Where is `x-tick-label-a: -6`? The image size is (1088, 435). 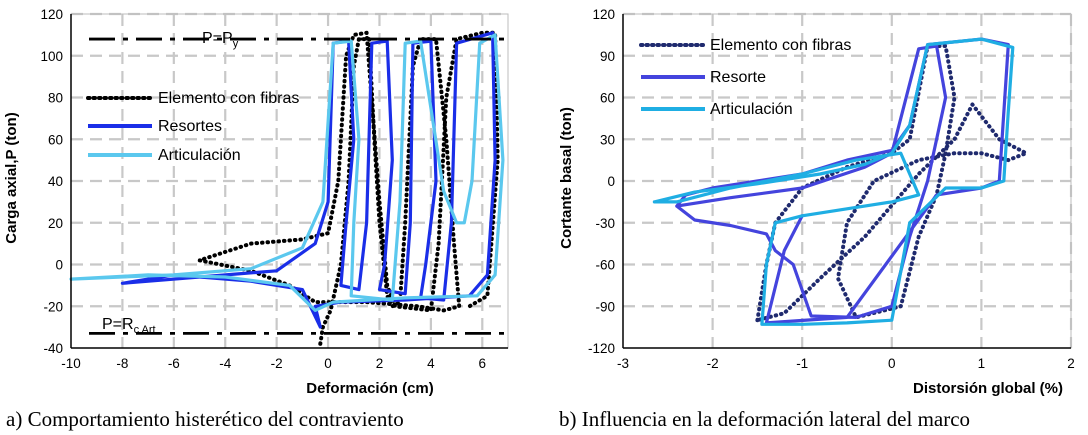 x-tick-label-a: -6 is located at coordinates (174, 363).